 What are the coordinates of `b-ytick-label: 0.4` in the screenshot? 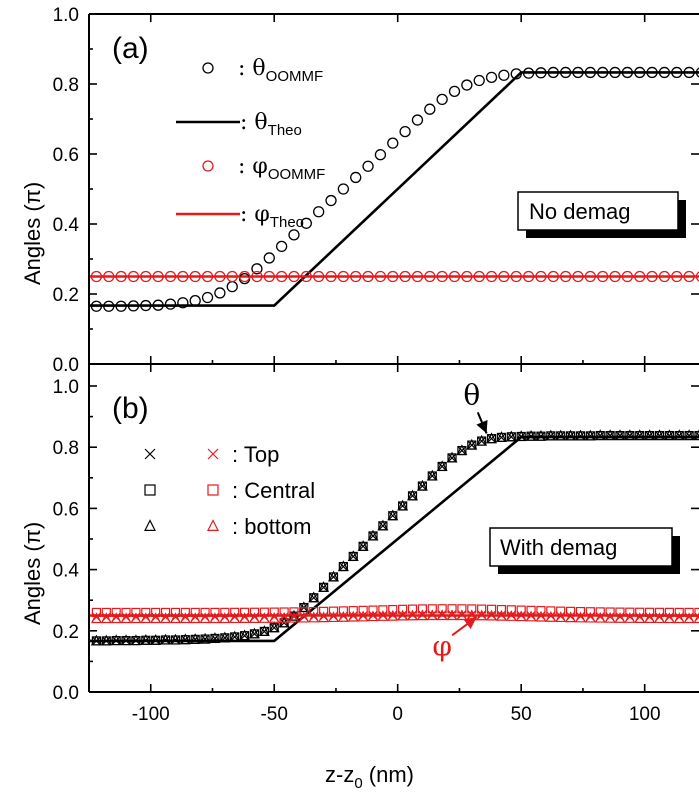 It's located at (66, 571).